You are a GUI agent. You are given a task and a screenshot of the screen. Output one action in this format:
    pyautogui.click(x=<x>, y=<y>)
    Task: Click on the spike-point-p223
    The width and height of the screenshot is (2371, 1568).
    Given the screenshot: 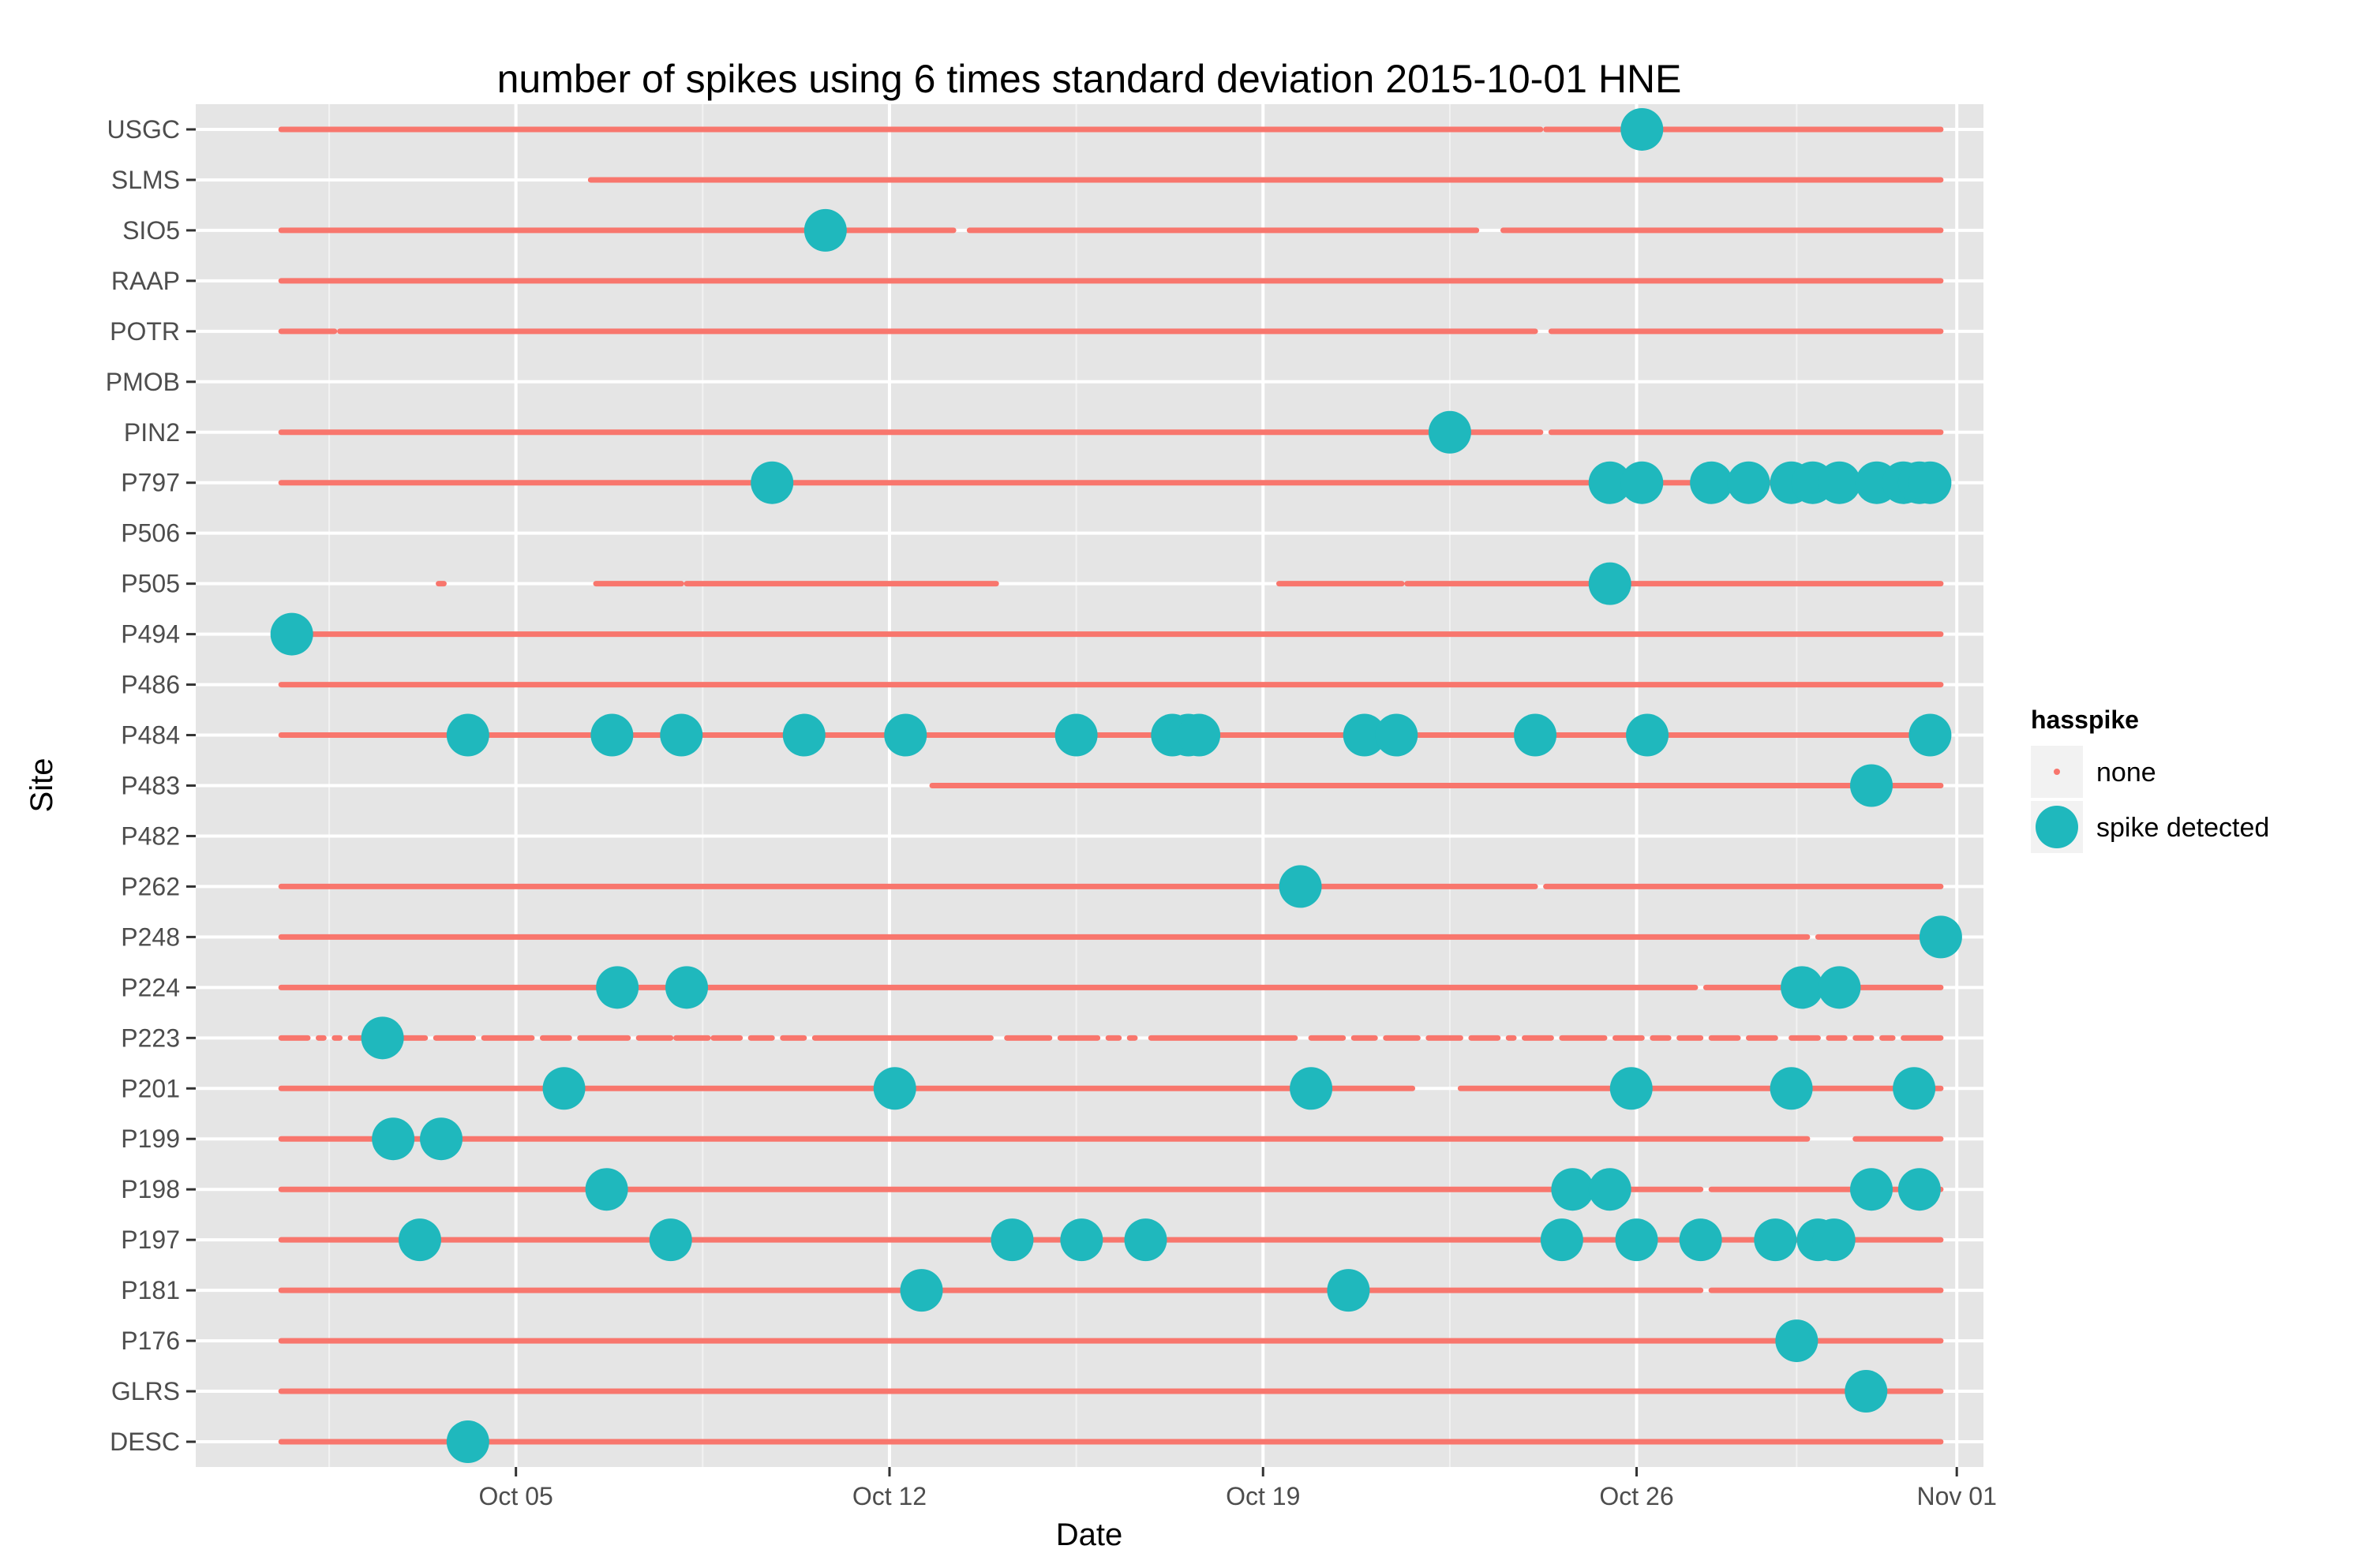 What is the action you would take?
    pyautogui.click(x=382, y=1038)
    